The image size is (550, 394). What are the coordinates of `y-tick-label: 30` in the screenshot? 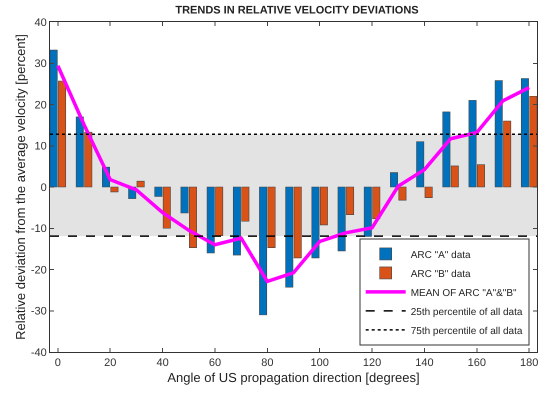 It's located at (40, 64).